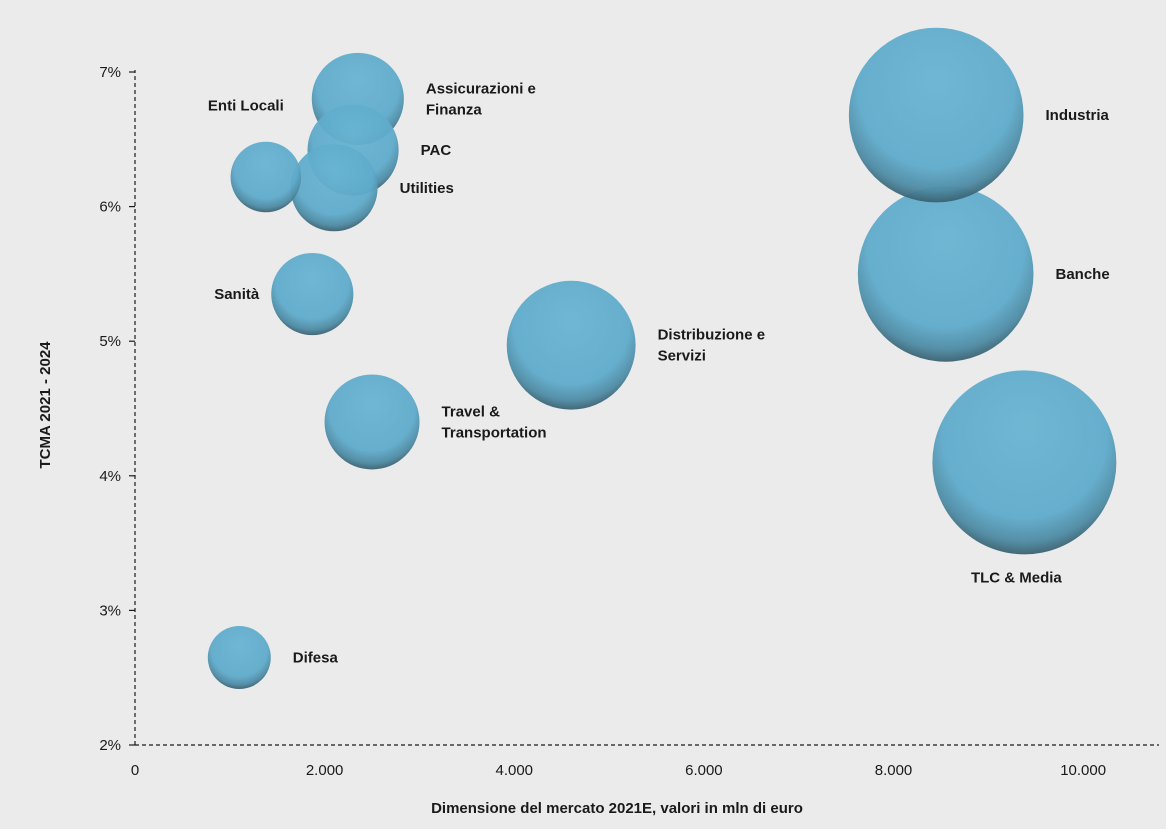  Describe the element at coordinates (110, 610) in the screenshot. I see `y-tick-label: 3%` at that location.